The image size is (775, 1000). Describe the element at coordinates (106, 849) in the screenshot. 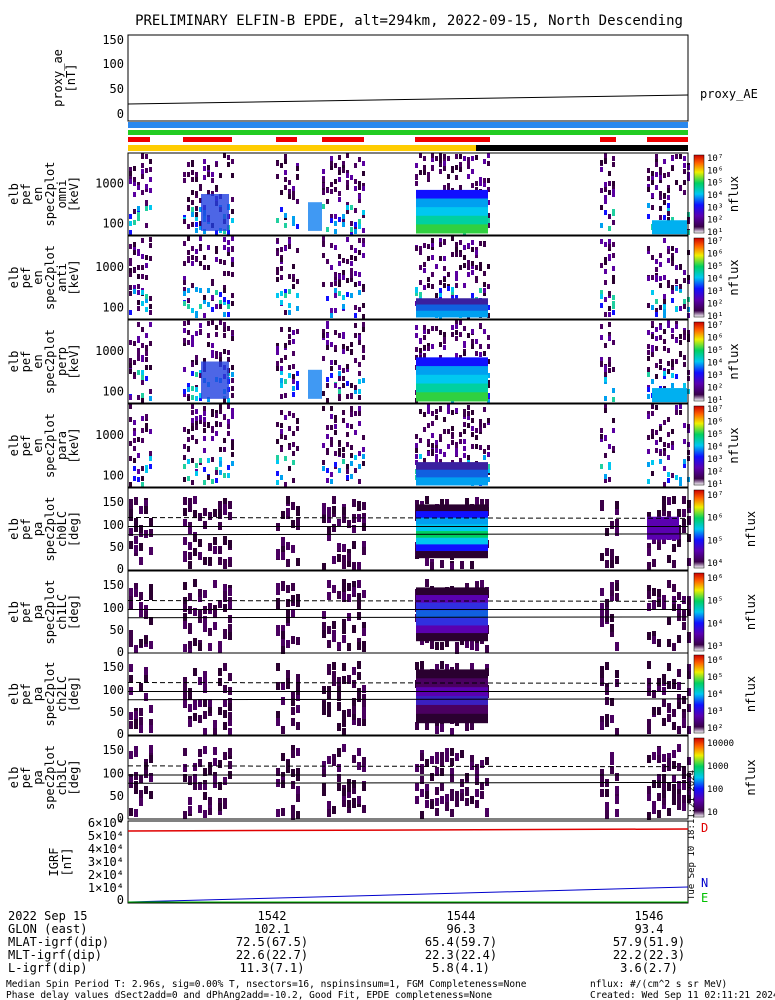

I see `igrf-ytick: 4×10⁴` at that location.